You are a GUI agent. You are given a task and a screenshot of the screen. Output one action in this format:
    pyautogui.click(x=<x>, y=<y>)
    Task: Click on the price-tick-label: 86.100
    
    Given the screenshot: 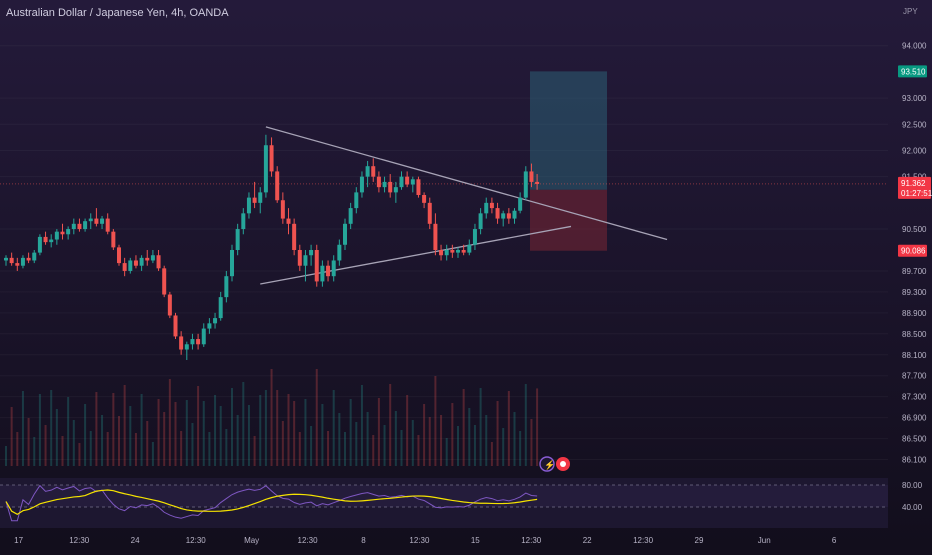 What is the action you would take?
    pyautogui.click(x=914, y=460)
    